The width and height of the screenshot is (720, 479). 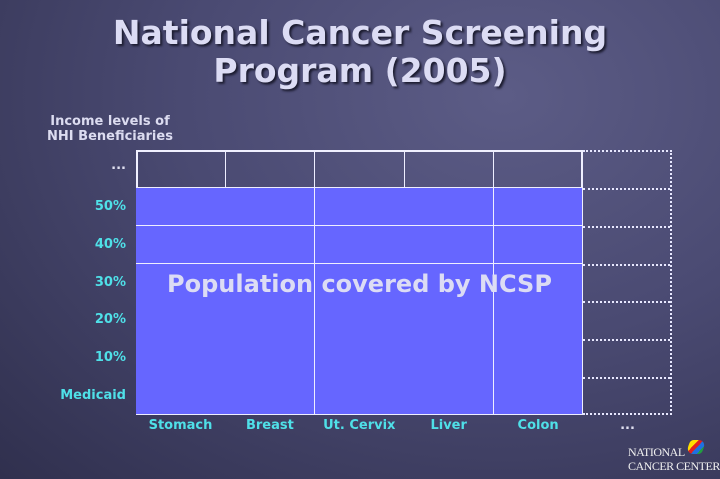 I want to click on national-cancer-center-logo: NATIONAL CANCER CENTER, so click(x=674, y=459).